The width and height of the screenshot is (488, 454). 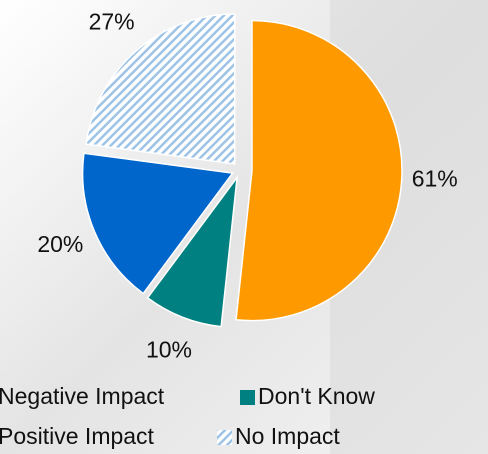 What do you see at coordinates (77, 436) in the screenshot?
I see `legend-label: Positive Impact` at bounding box center [77, 436].